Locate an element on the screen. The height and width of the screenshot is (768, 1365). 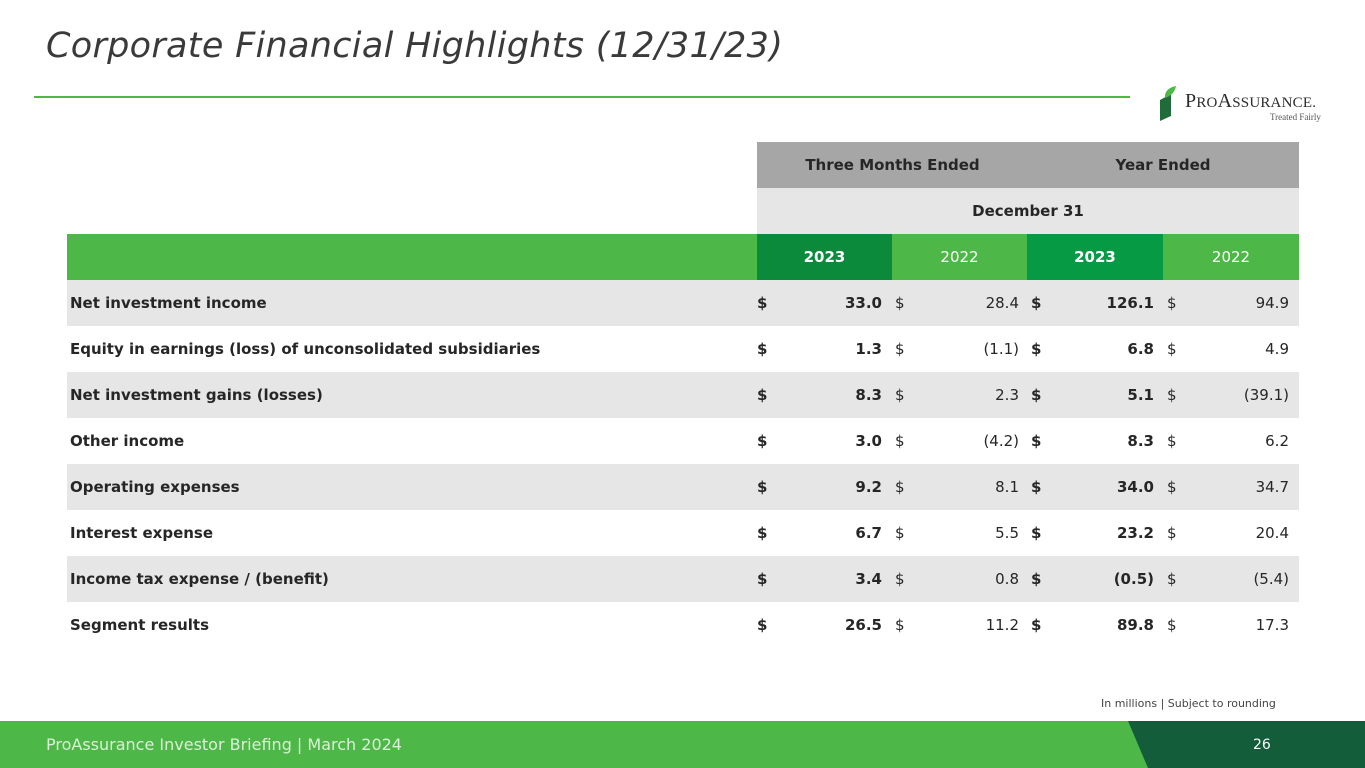
title-divider is located at coordinates (582, 97).